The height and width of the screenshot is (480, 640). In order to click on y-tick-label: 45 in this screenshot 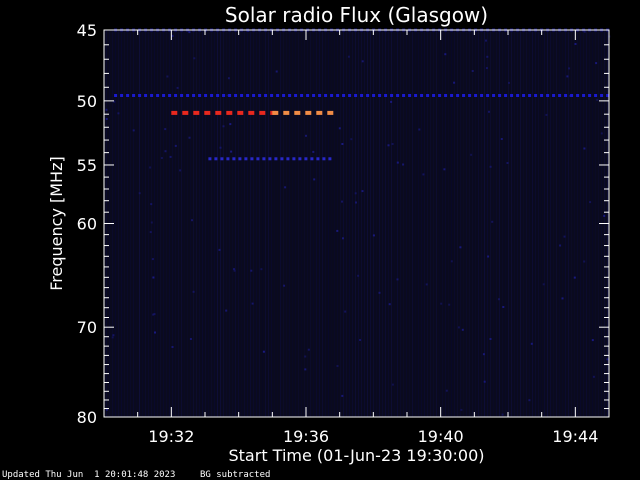, I will do `click(87, 30)`.